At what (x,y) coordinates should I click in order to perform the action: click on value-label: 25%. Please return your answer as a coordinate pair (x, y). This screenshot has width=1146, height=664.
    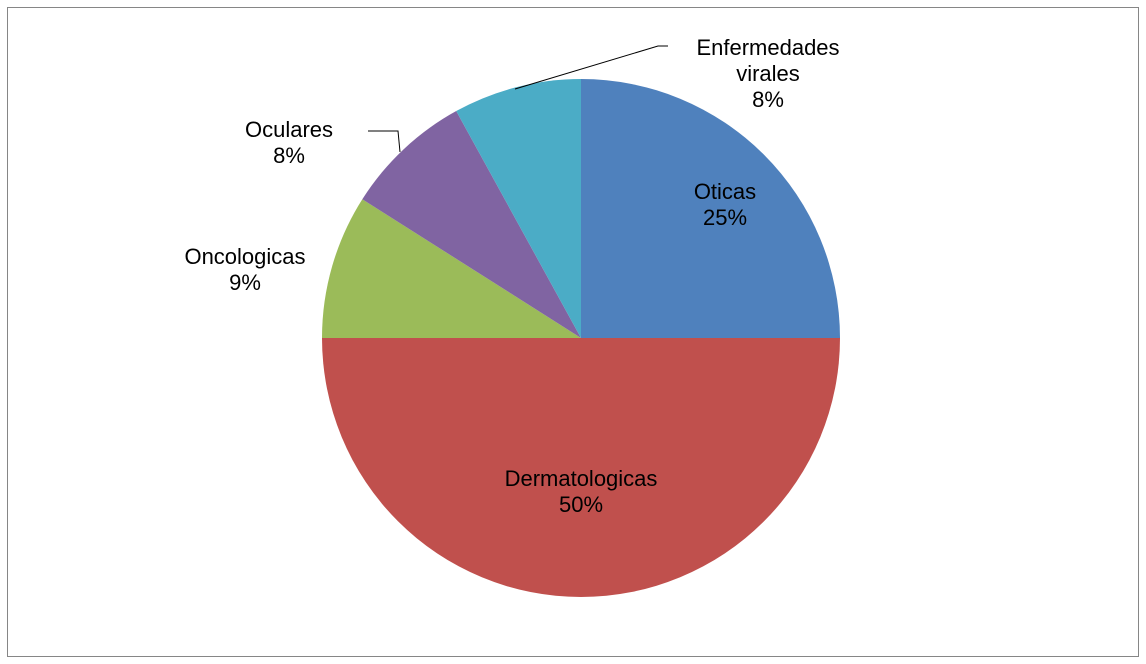
    Looking at the image, I should click on (725, 217).